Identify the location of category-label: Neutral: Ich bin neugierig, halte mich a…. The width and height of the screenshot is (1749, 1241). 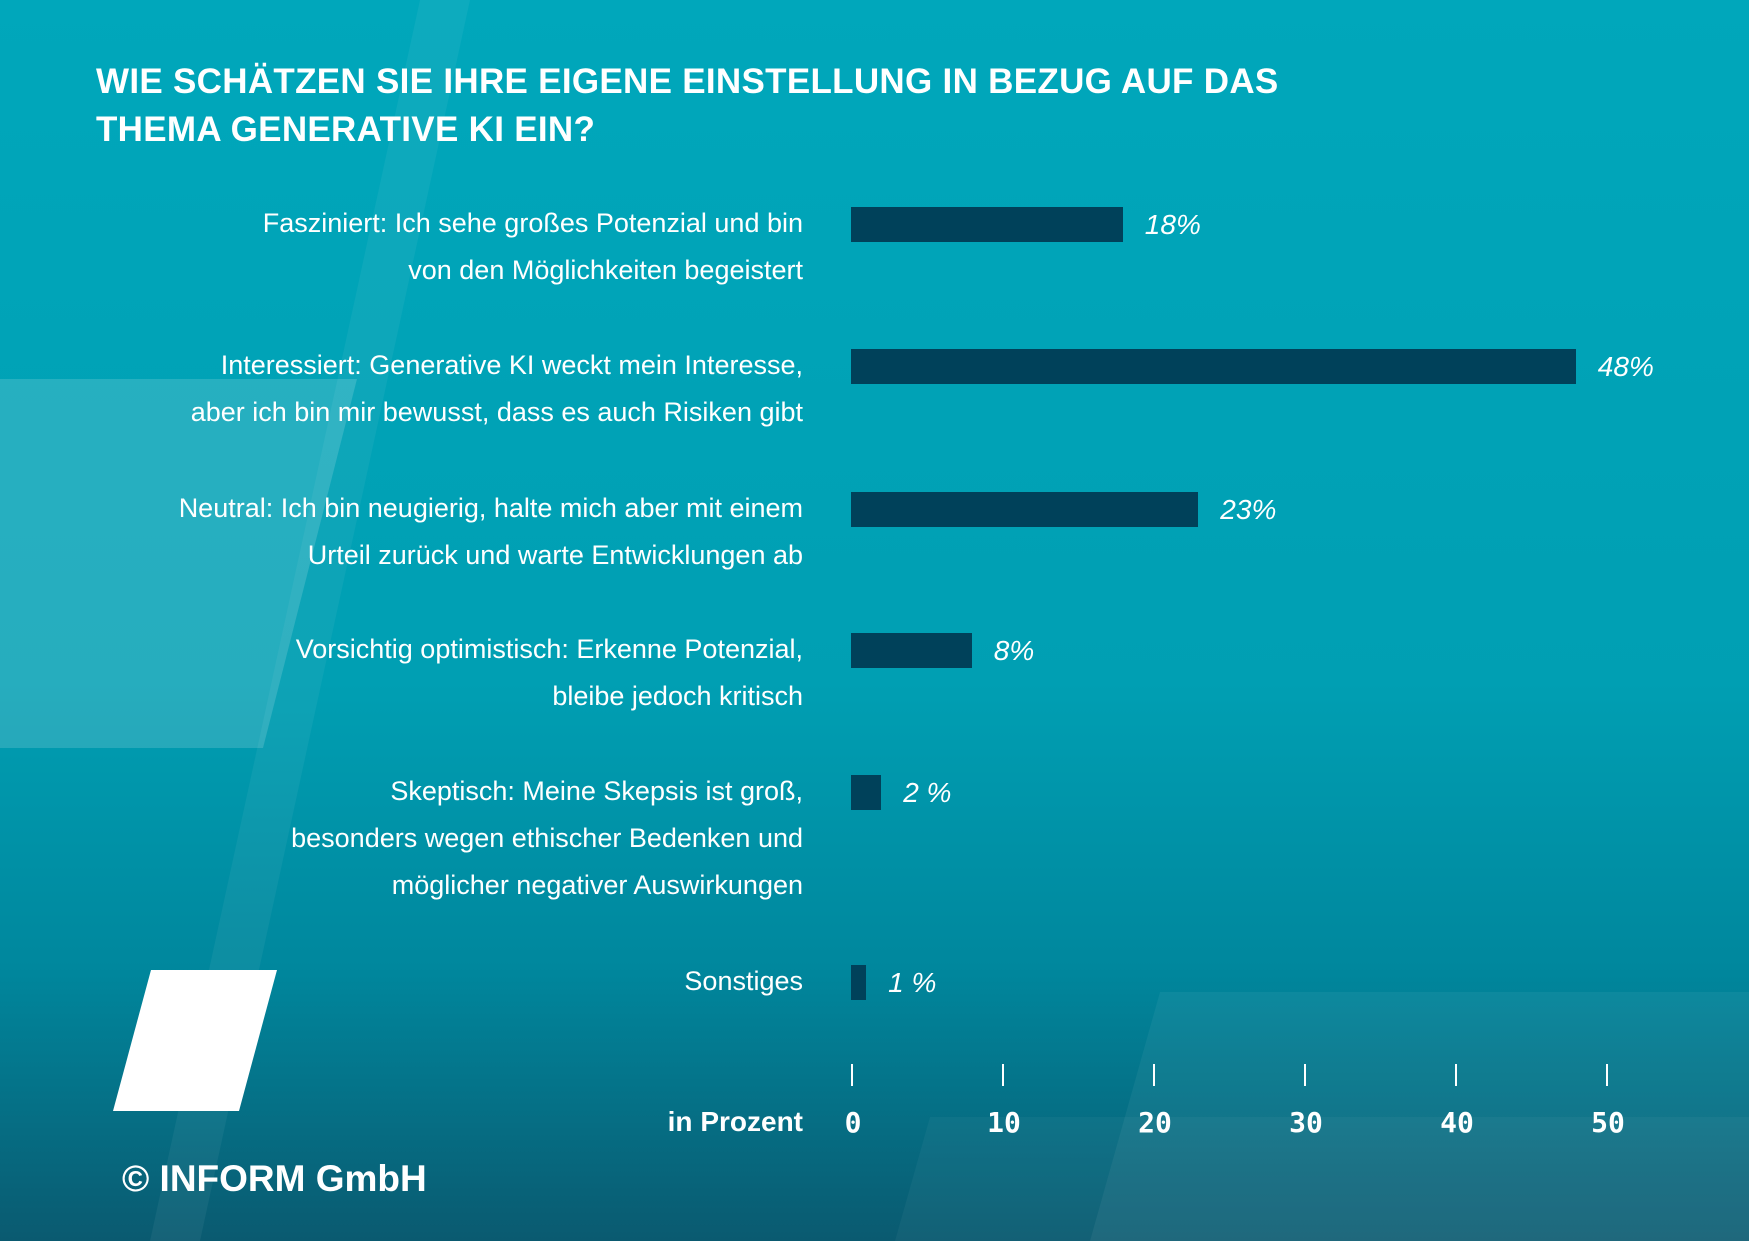
(490, 531).